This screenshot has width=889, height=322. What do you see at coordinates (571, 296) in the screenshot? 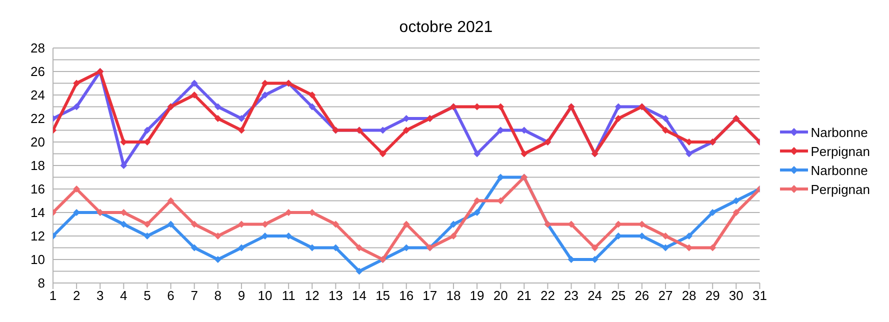
I see `x-tick-label: 23` at bounding box center [571, 296].